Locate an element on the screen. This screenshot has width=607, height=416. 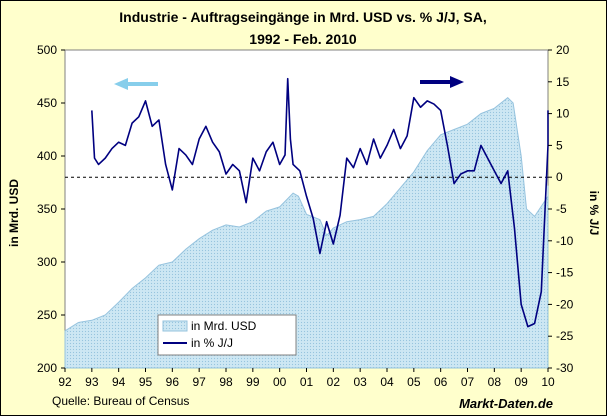
x-tick-label: 01 is located at coordinates (307, 382).